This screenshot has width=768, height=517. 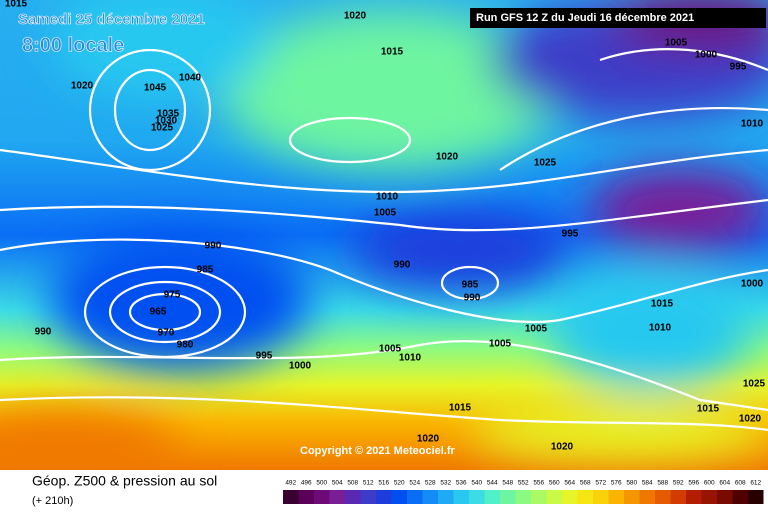 What do you see at coordinates (306, 483) in the screenshot?
I see `legend-label: 496` at bounding box center [306, 483].